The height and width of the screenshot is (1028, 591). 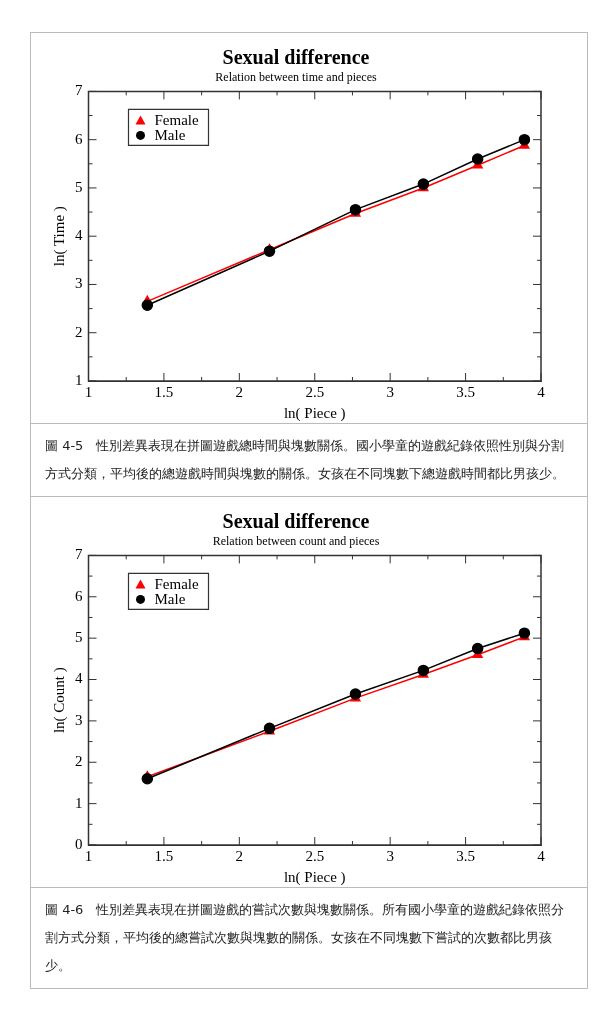 I want to click on chart-subtitle: Relation between count and pieces, so click(x=296, y=541).